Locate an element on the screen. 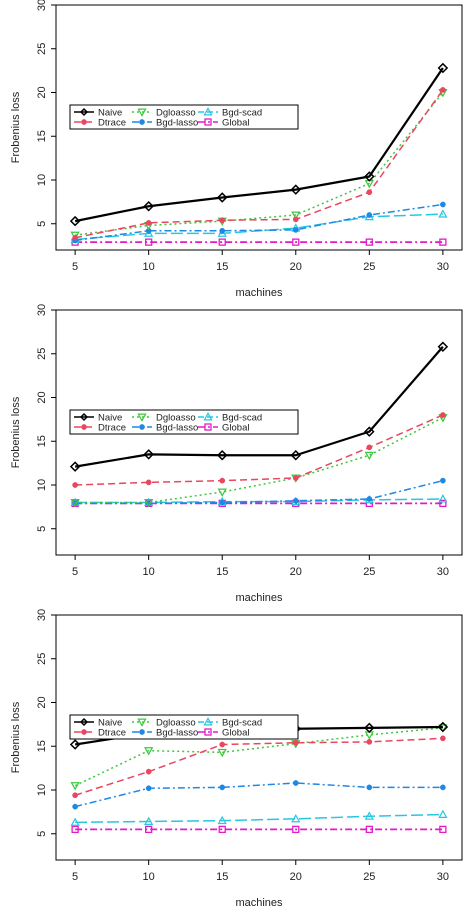 Image resolution: width=474 pixels, height=914 pixels. y-tick-label: 20 is located at coordinates (42, 702).